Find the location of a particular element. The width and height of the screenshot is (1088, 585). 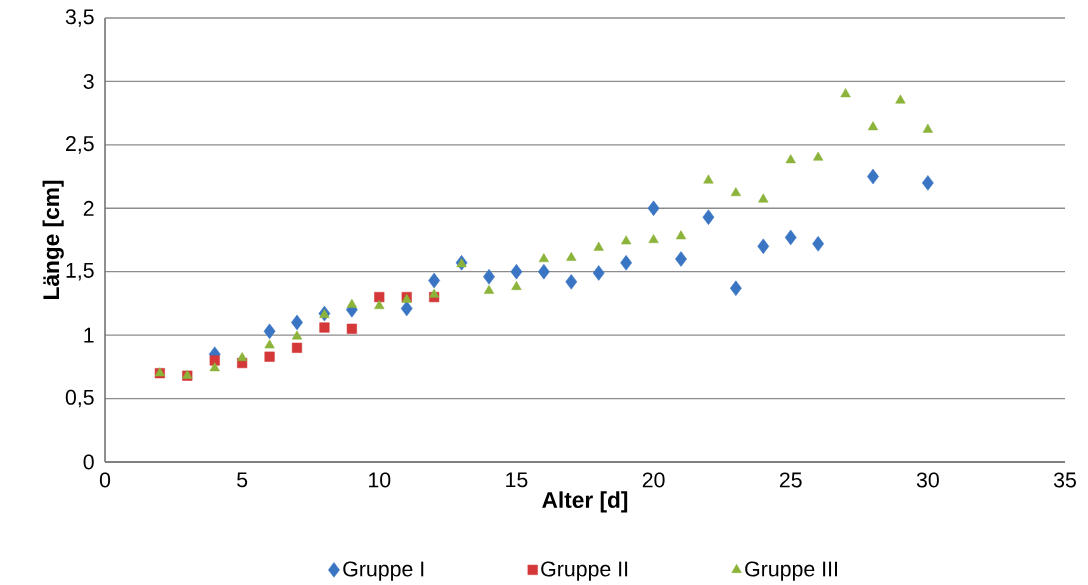

x-tick-label: 35 is located at coordinates (1064, 480).